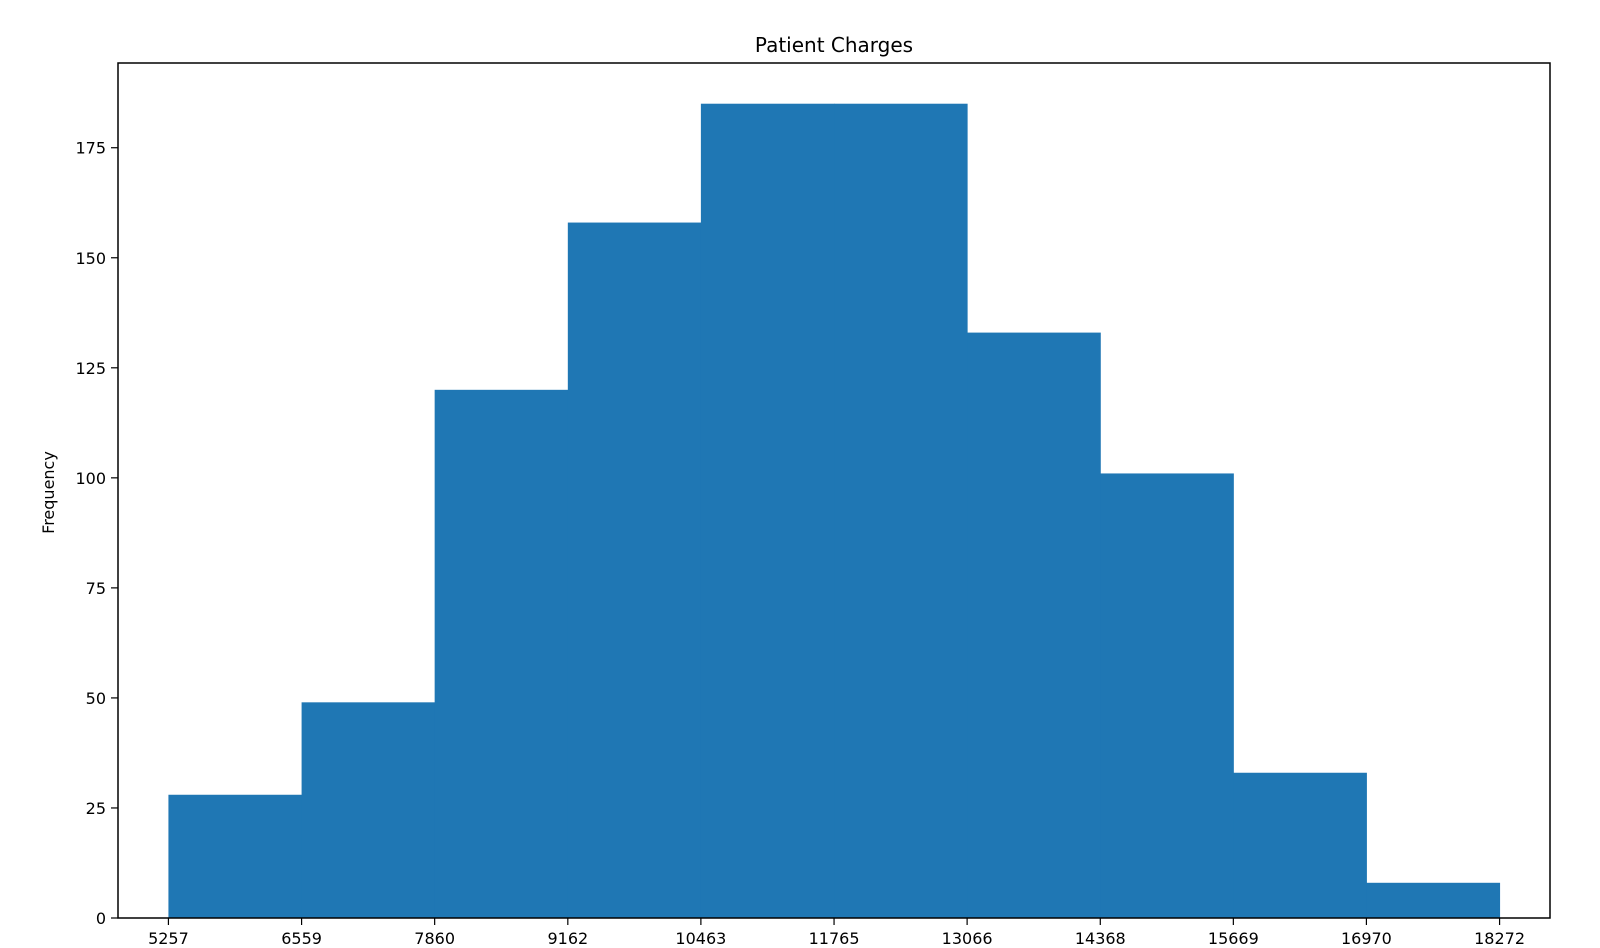 The height and width of the screenshot is (948, 1600). Describe the element at coordinates (48, 492) in the screenshot. I see `y-axis-title: Frequency` at that location.